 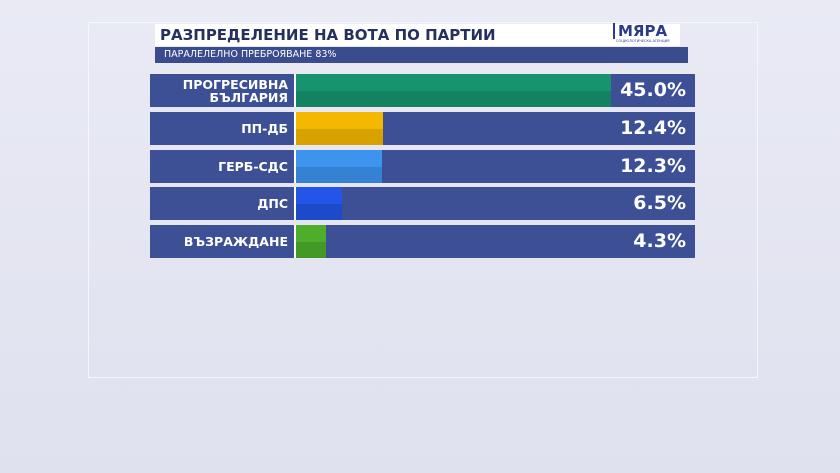 I want to click on subtitle-box, so click(x=421, y=55).